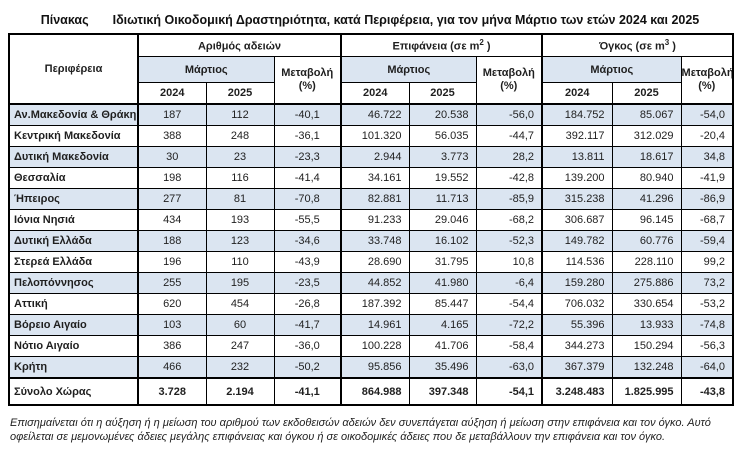  I want to click on permits-2024-cell: 187, so click(172, 114).